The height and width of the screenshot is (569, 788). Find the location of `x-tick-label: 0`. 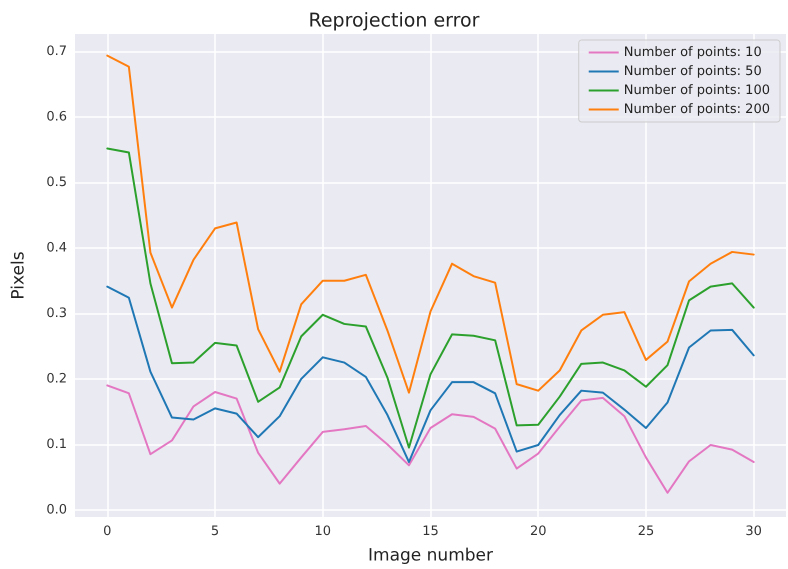

x-tick-label: 0 is located at coordinates (107, 531).